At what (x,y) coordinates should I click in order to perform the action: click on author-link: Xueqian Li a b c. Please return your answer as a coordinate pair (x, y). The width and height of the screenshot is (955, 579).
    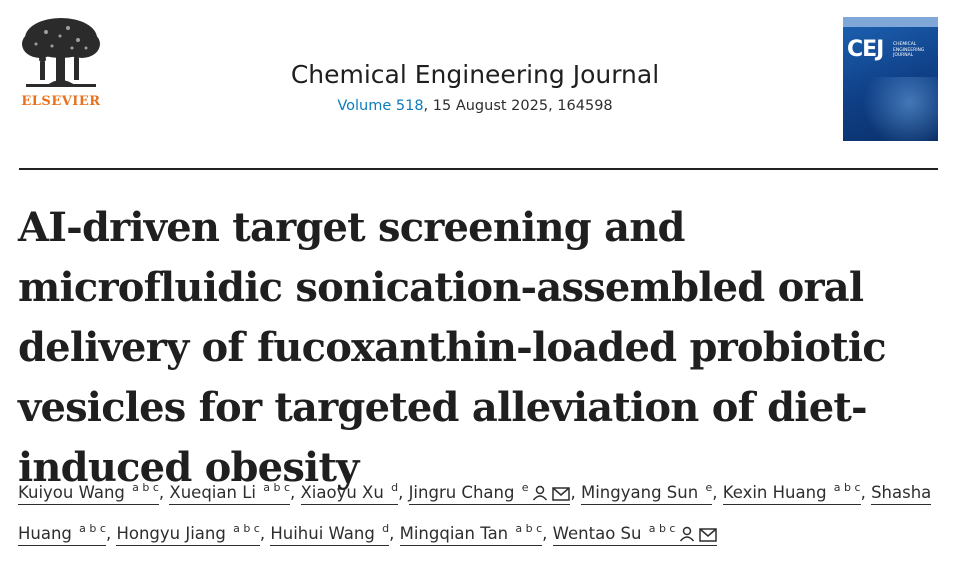
    Looking at the image, I should click on (229, 493).